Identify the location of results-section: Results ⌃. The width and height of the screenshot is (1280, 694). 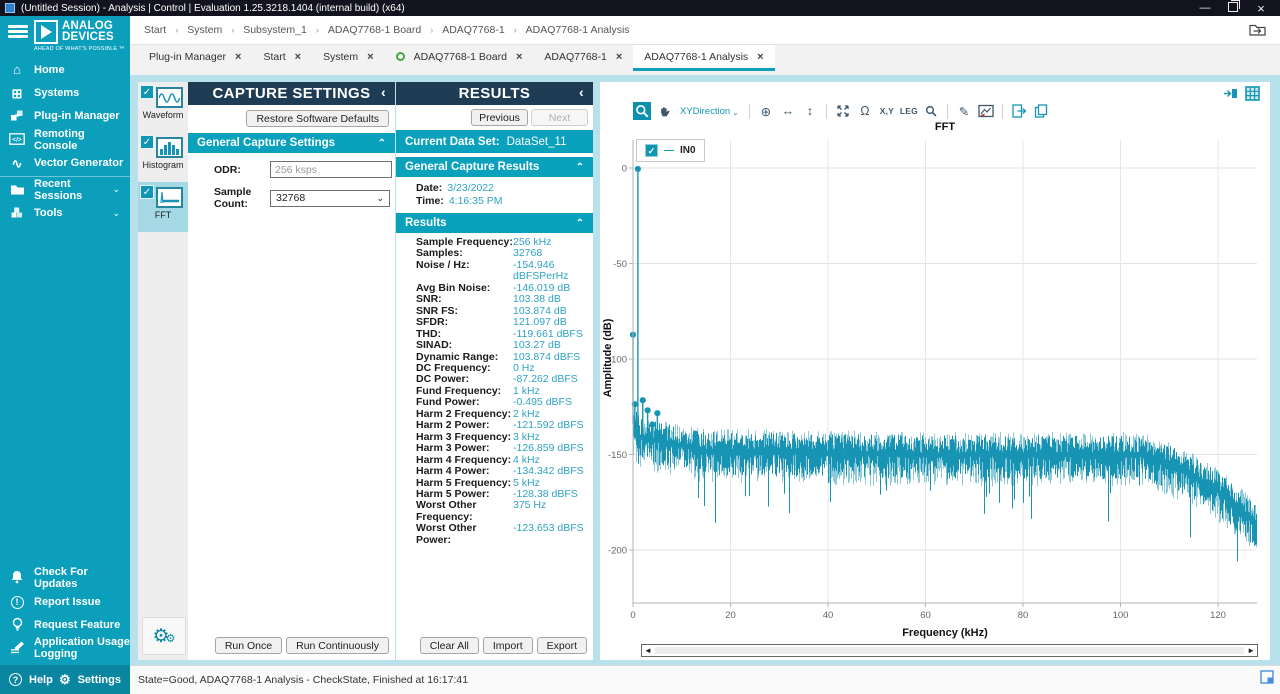
(494, 223).